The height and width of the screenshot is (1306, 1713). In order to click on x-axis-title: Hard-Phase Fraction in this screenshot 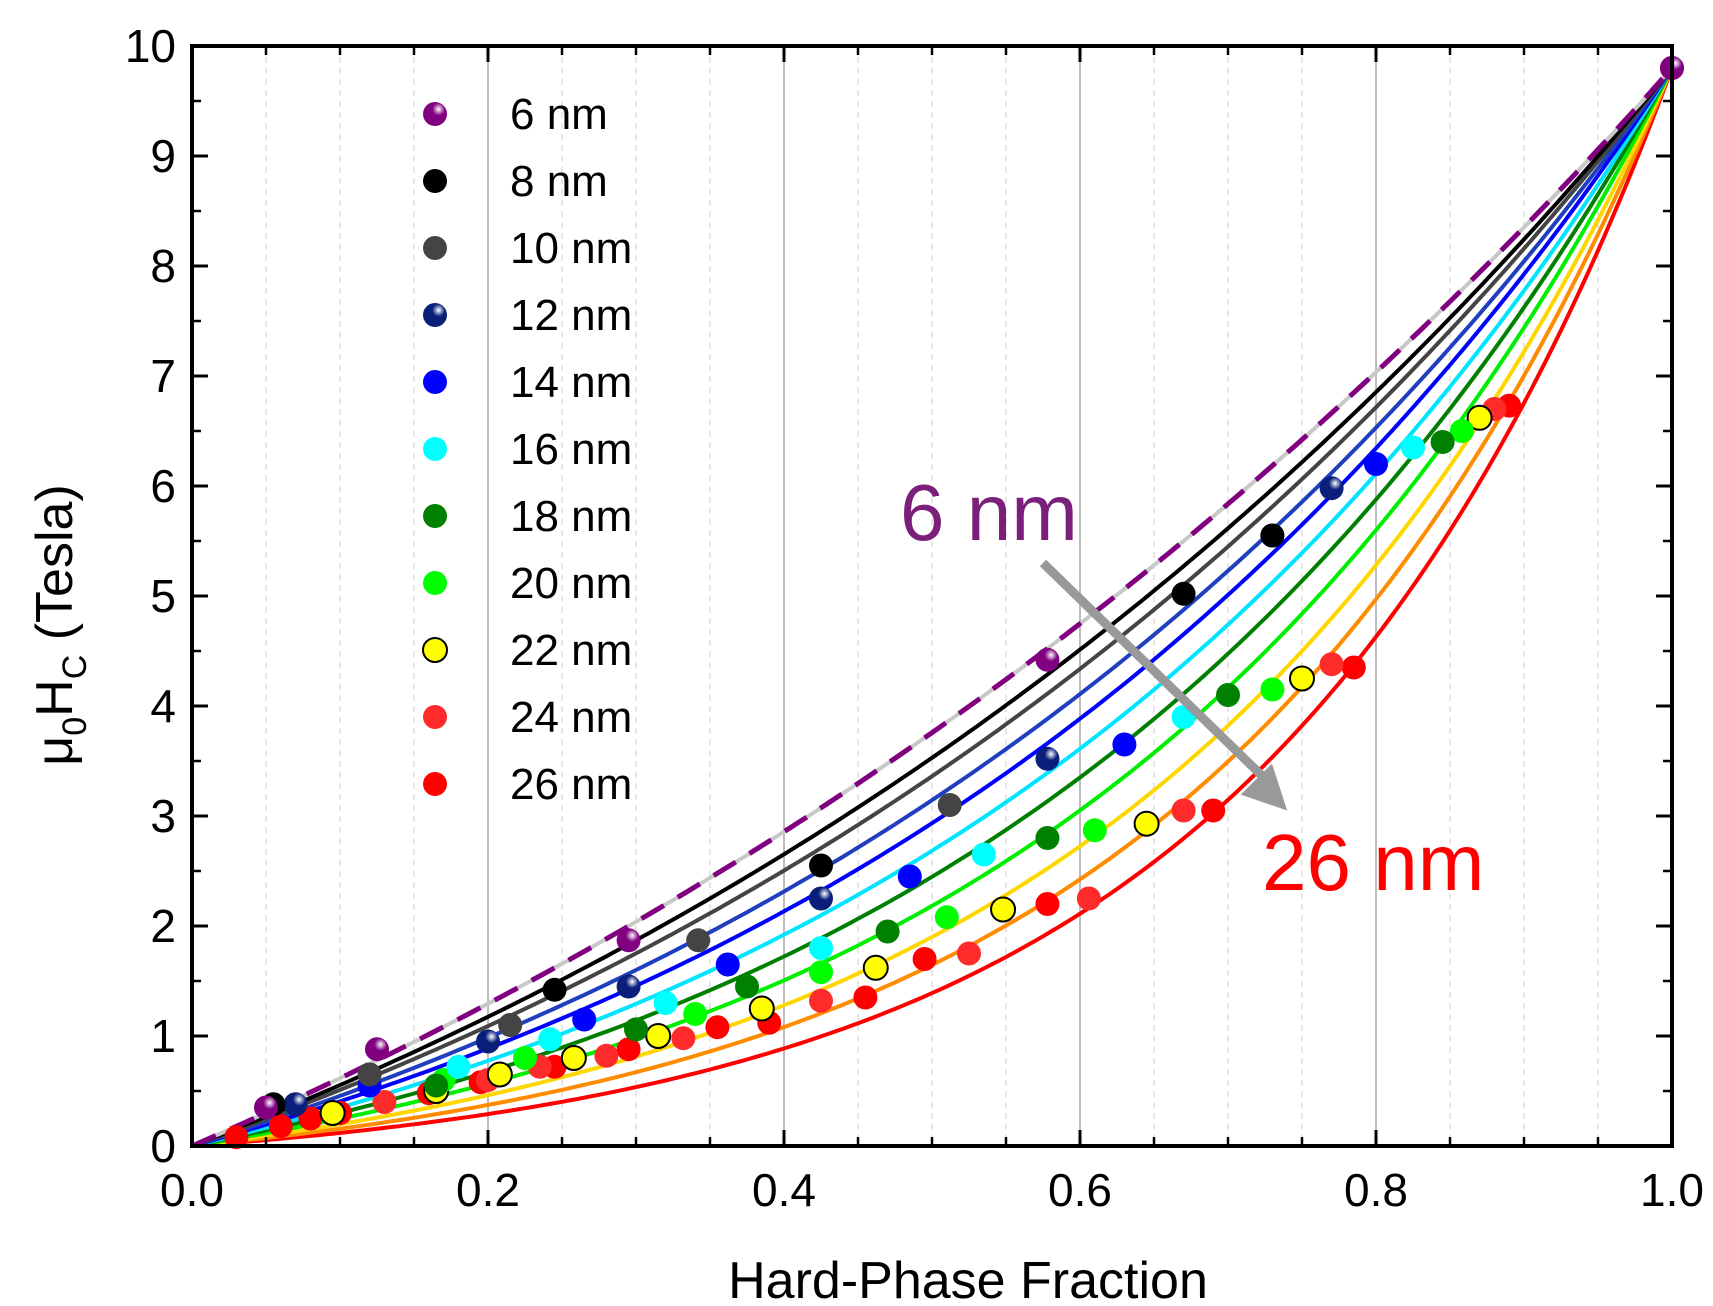, I will do `click(968, 1279)`.